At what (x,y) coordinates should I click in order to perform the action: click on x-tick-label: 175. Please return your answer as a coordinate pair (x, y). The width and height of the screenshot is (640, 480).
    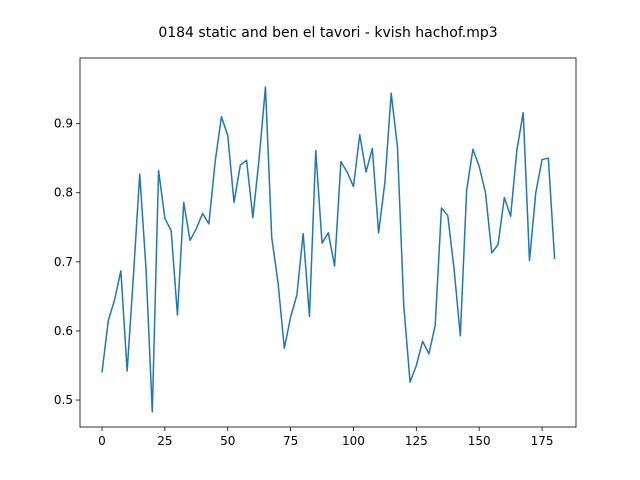
    Looking at the image, I should click on (542, 441).